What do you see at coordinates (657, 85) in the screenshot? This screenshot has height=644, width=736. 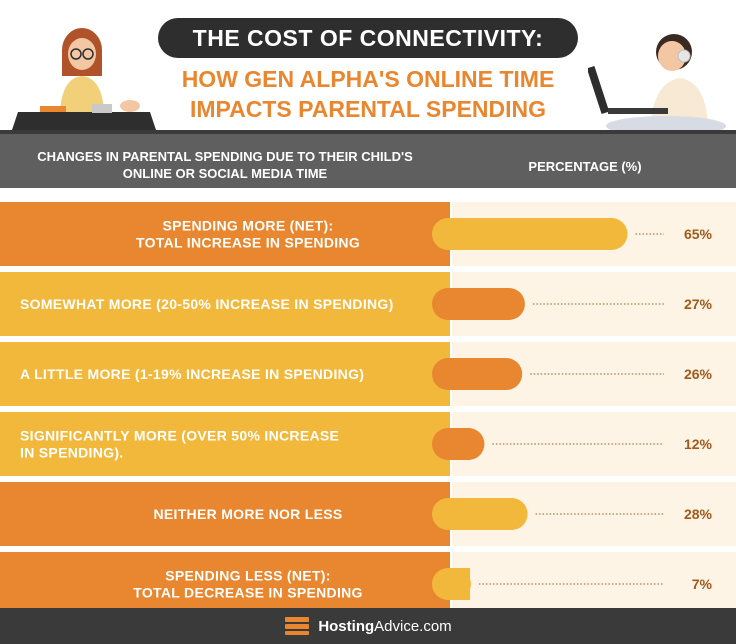 I see `child-on-laptop-illustration` at bounding box center [657, 85].